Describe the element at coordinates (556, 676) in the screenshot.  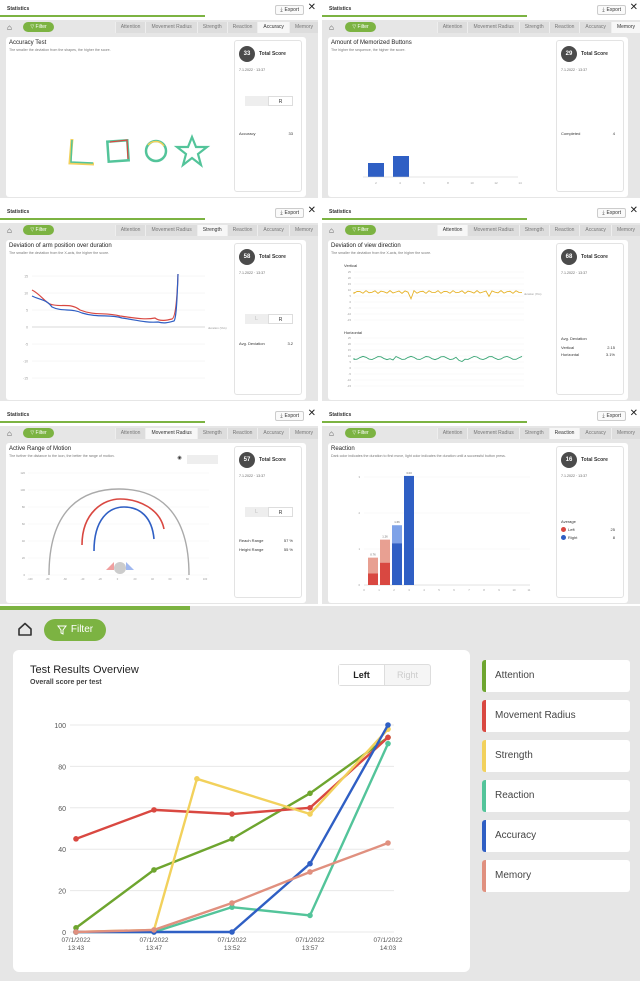
I see `test-item-attention: Attention` at that location.